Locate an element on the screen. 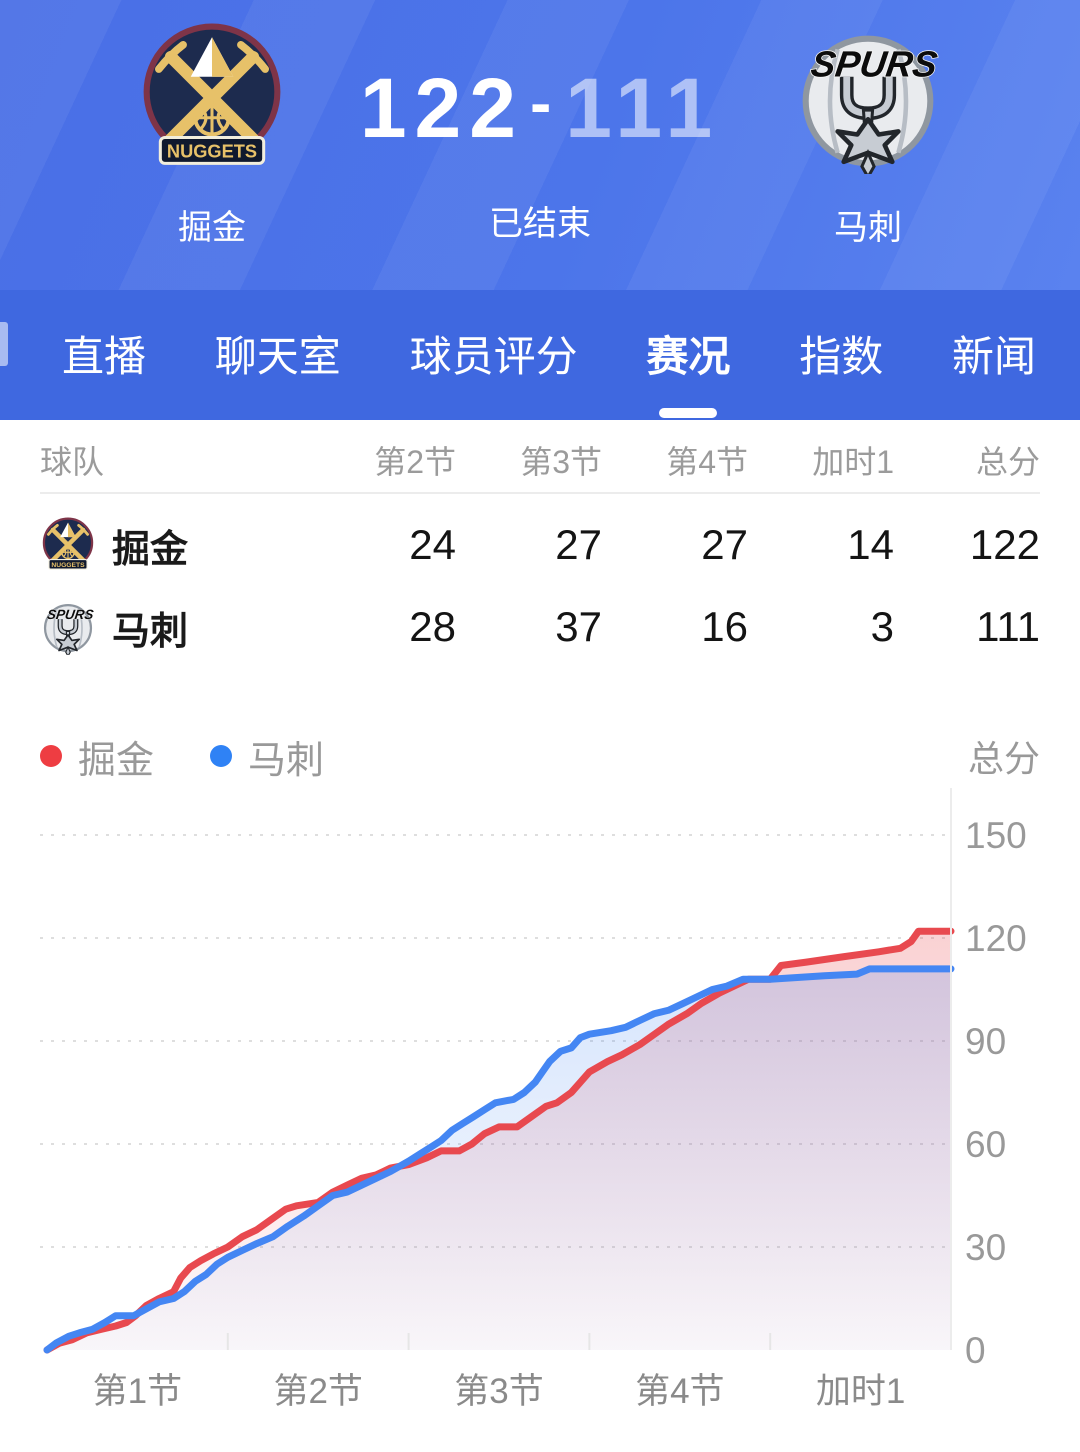 The height and width of the screenshot is (1452, 1080). y-tick-label-60: 60 is located at coordinates (985, 1144).